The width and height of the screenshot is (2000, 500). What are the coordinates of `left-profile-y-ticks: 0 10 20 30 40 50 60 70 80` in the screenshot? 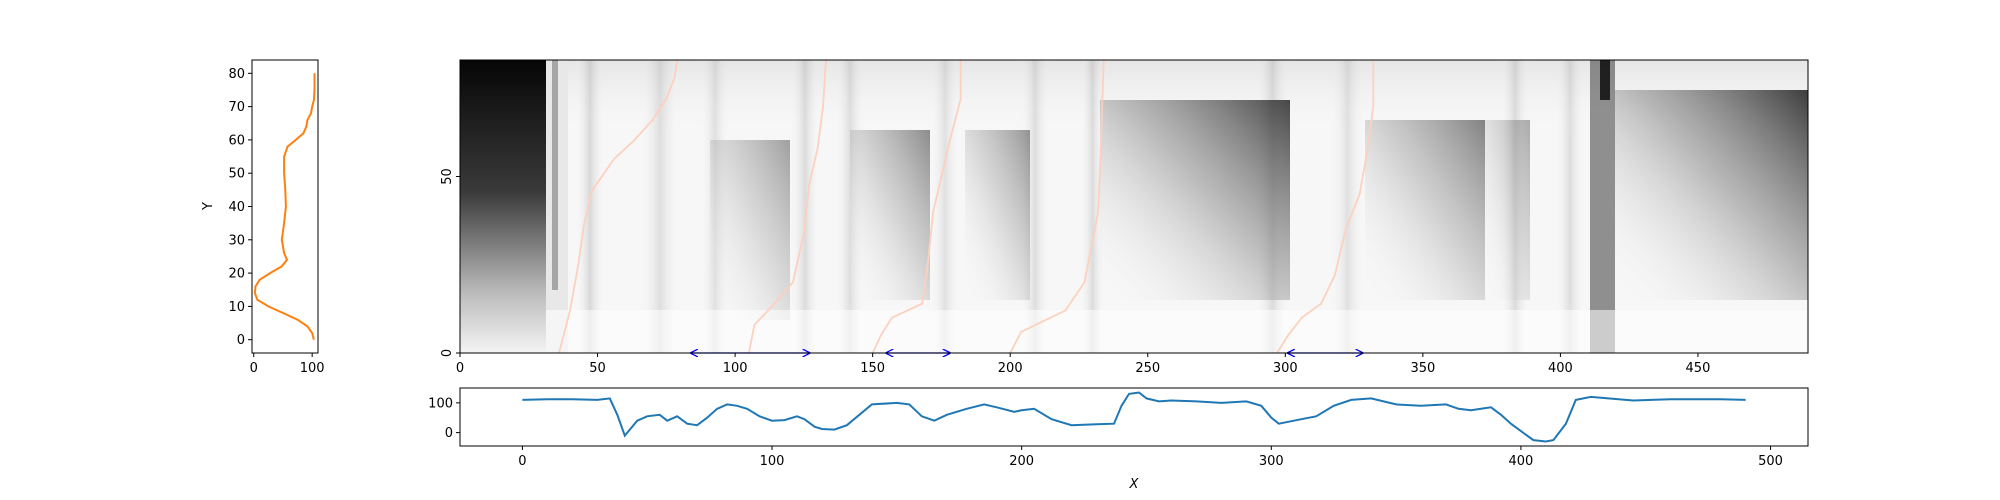 It's located at (240, 207).